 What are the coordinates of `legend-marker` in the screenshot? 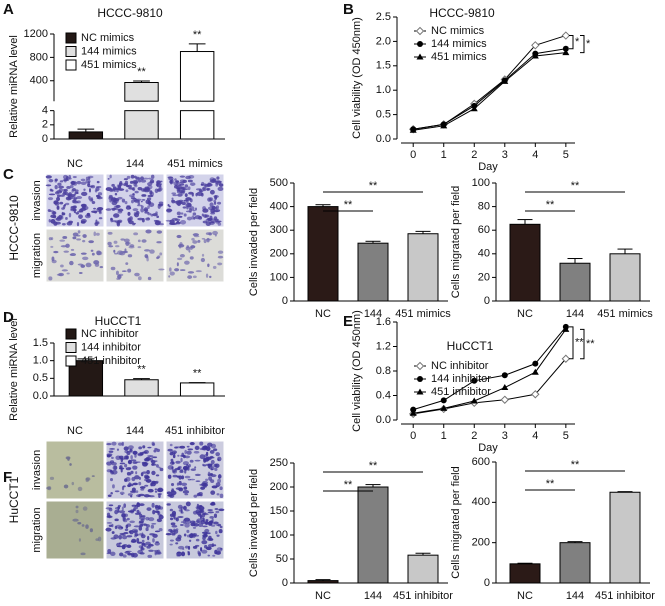 It's located at (420, 366).